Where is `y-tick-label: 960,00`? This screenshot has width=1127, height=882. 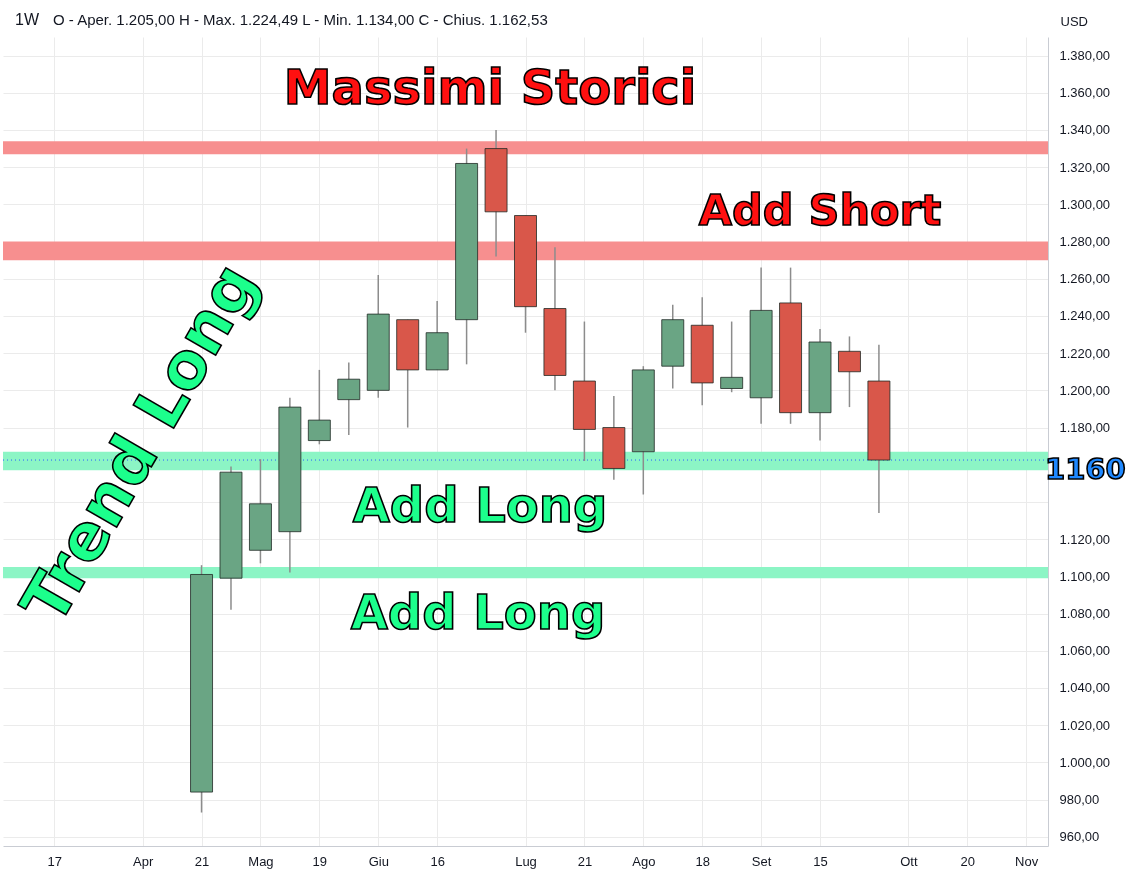 y-tick-label: 960,00 is located at coordinates (1079, 837).